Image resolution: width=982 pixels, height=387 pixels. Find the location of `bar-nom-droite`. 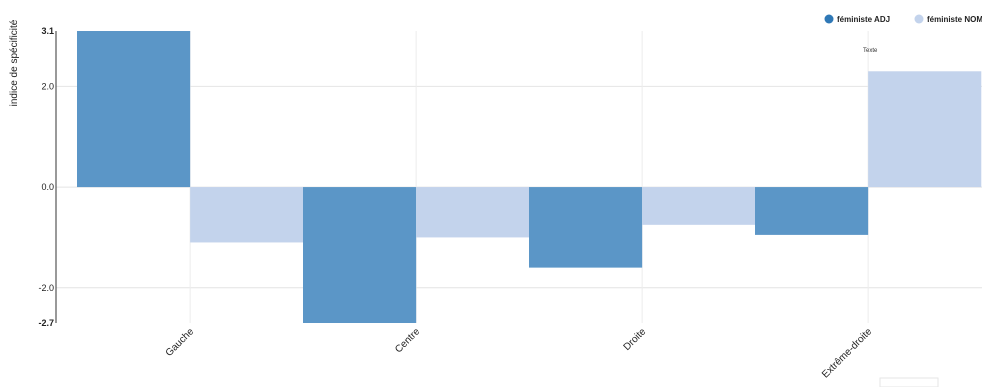

bar-nom-droite is located at coordinates (699, 206).